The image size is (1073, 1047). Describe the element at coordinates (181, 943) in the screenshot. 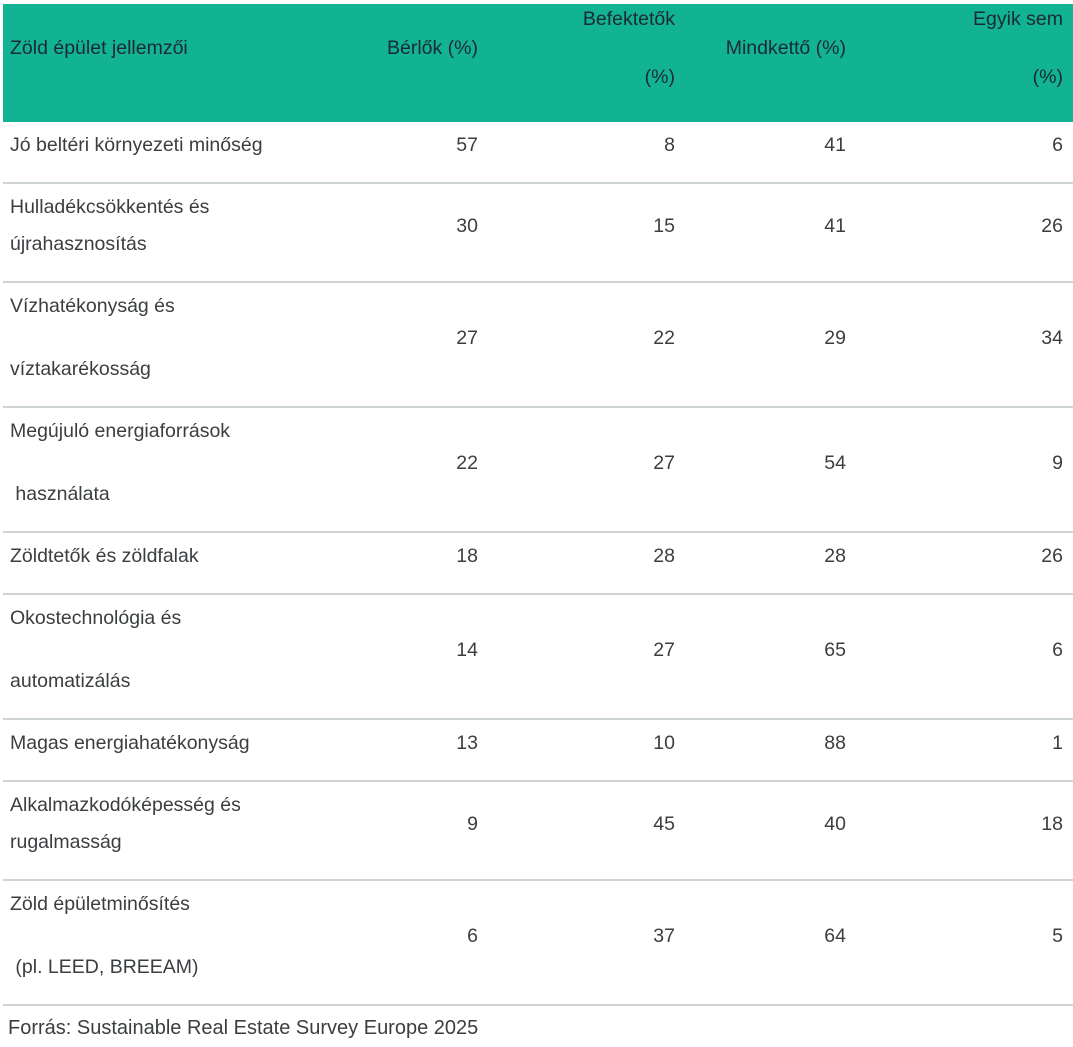

I see `feature-cell: Zöld épületminősítés (pl. LEED, BREEAM)` at that location.